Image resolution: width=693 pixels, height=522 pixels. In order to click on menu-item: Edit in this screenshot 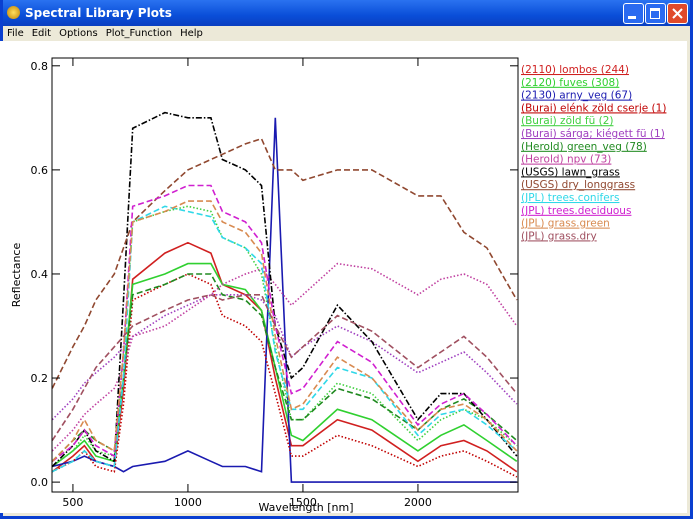, I will do `click(41, 33)`.